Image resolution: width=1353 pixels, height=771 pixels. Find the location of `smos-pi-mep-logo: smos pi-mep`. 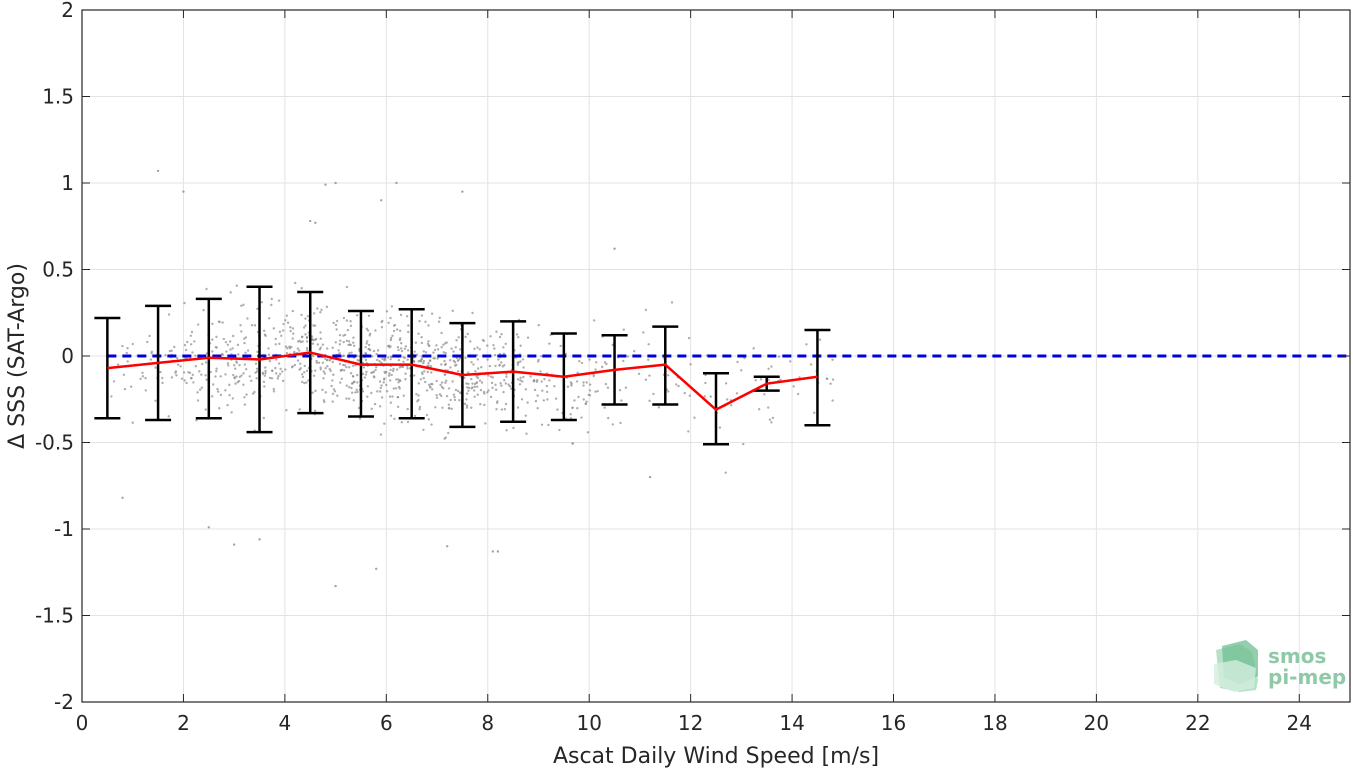

smos-pi-mep-logo: smos pi-mep is located at coordinates (1280, 666).